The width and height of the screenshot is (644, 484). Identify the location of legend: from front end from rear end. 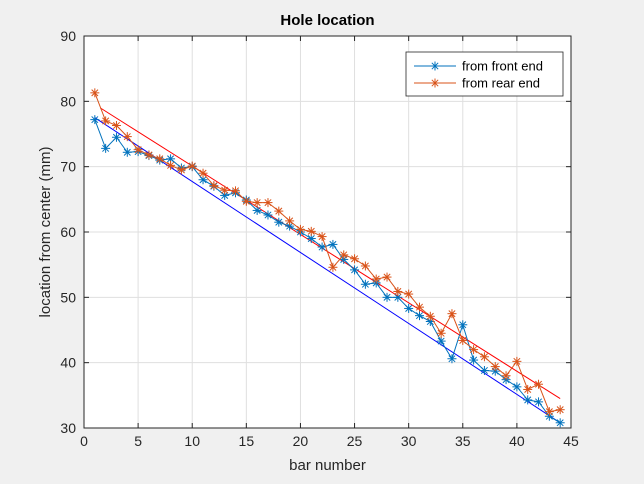
(484, 74).